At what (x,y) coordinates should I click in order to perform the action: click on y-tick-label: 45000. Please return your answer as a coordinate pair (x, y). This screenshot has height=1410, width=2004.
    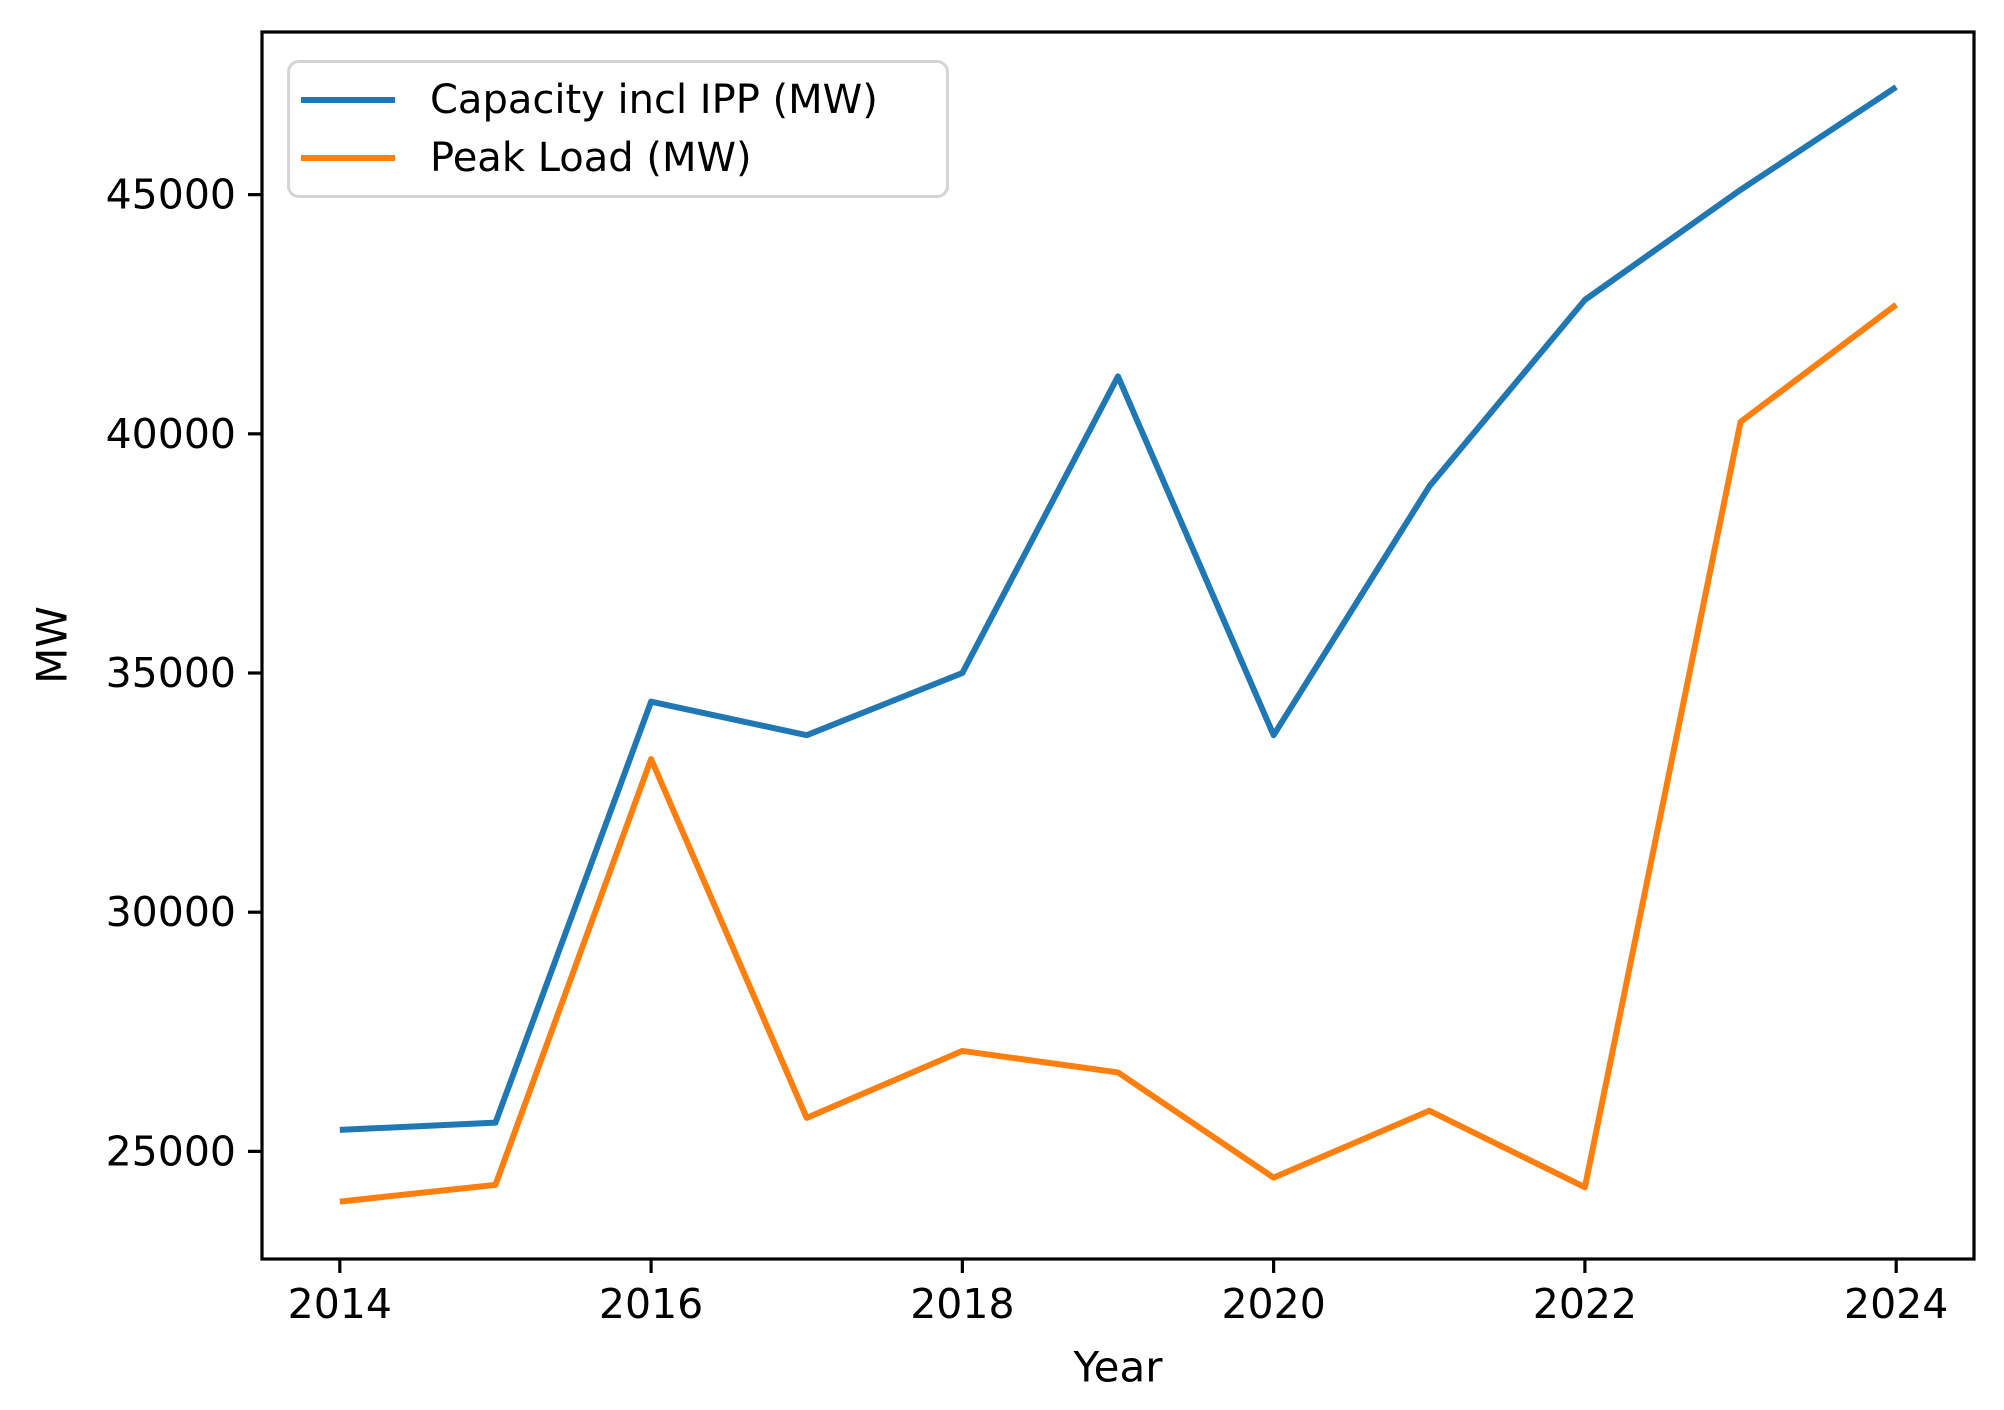
    Looking at the image, I should click on (171, 195).